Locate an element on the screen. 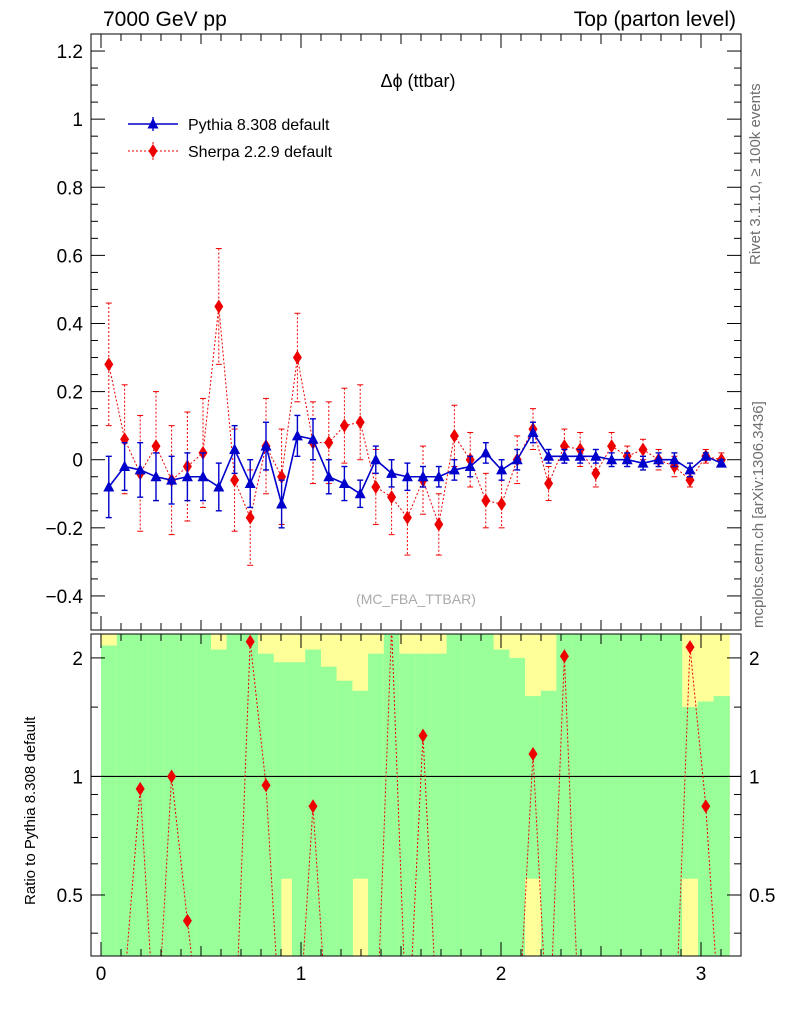  pythia-series is located at coordinates (415, 471).